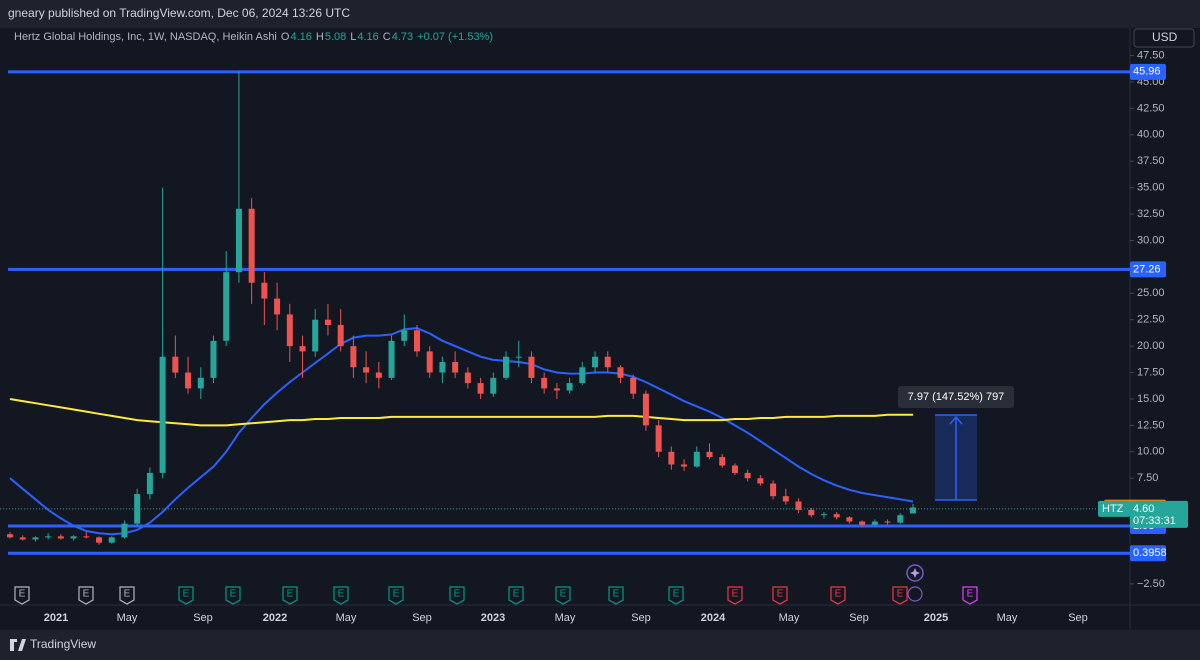 The height and width of the screenshot is (660, 1200). I want to click on y-tick-label: 17.50, so click(1151, 372).